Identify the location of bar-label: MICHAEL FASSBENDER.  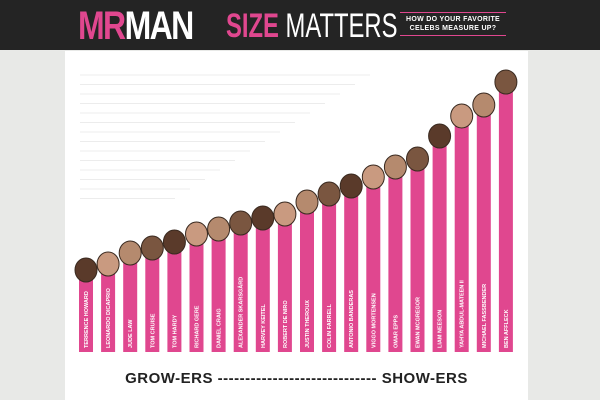
(485, 316).